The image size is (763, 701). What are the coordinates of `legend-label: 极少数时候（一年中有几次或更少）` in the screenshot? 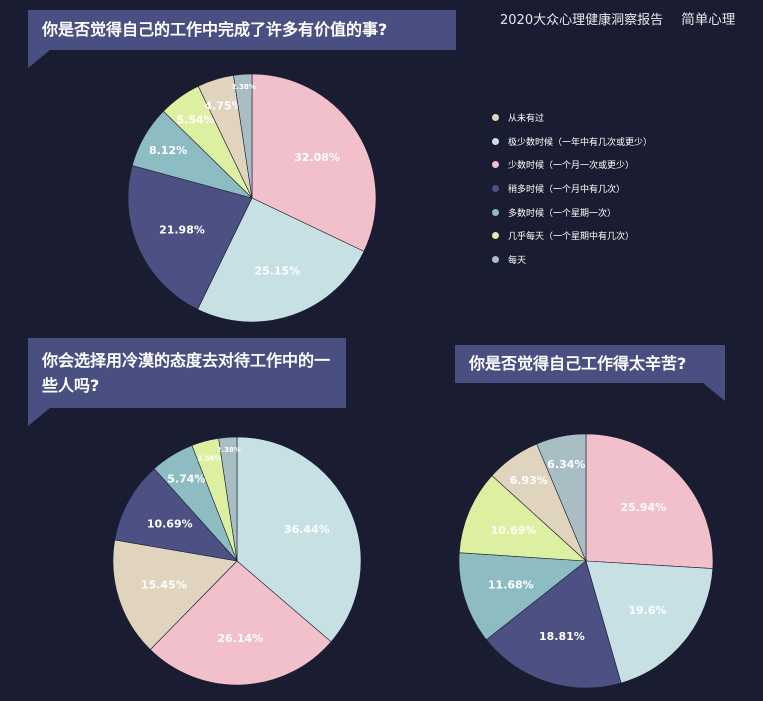 It's located at (580, 142).